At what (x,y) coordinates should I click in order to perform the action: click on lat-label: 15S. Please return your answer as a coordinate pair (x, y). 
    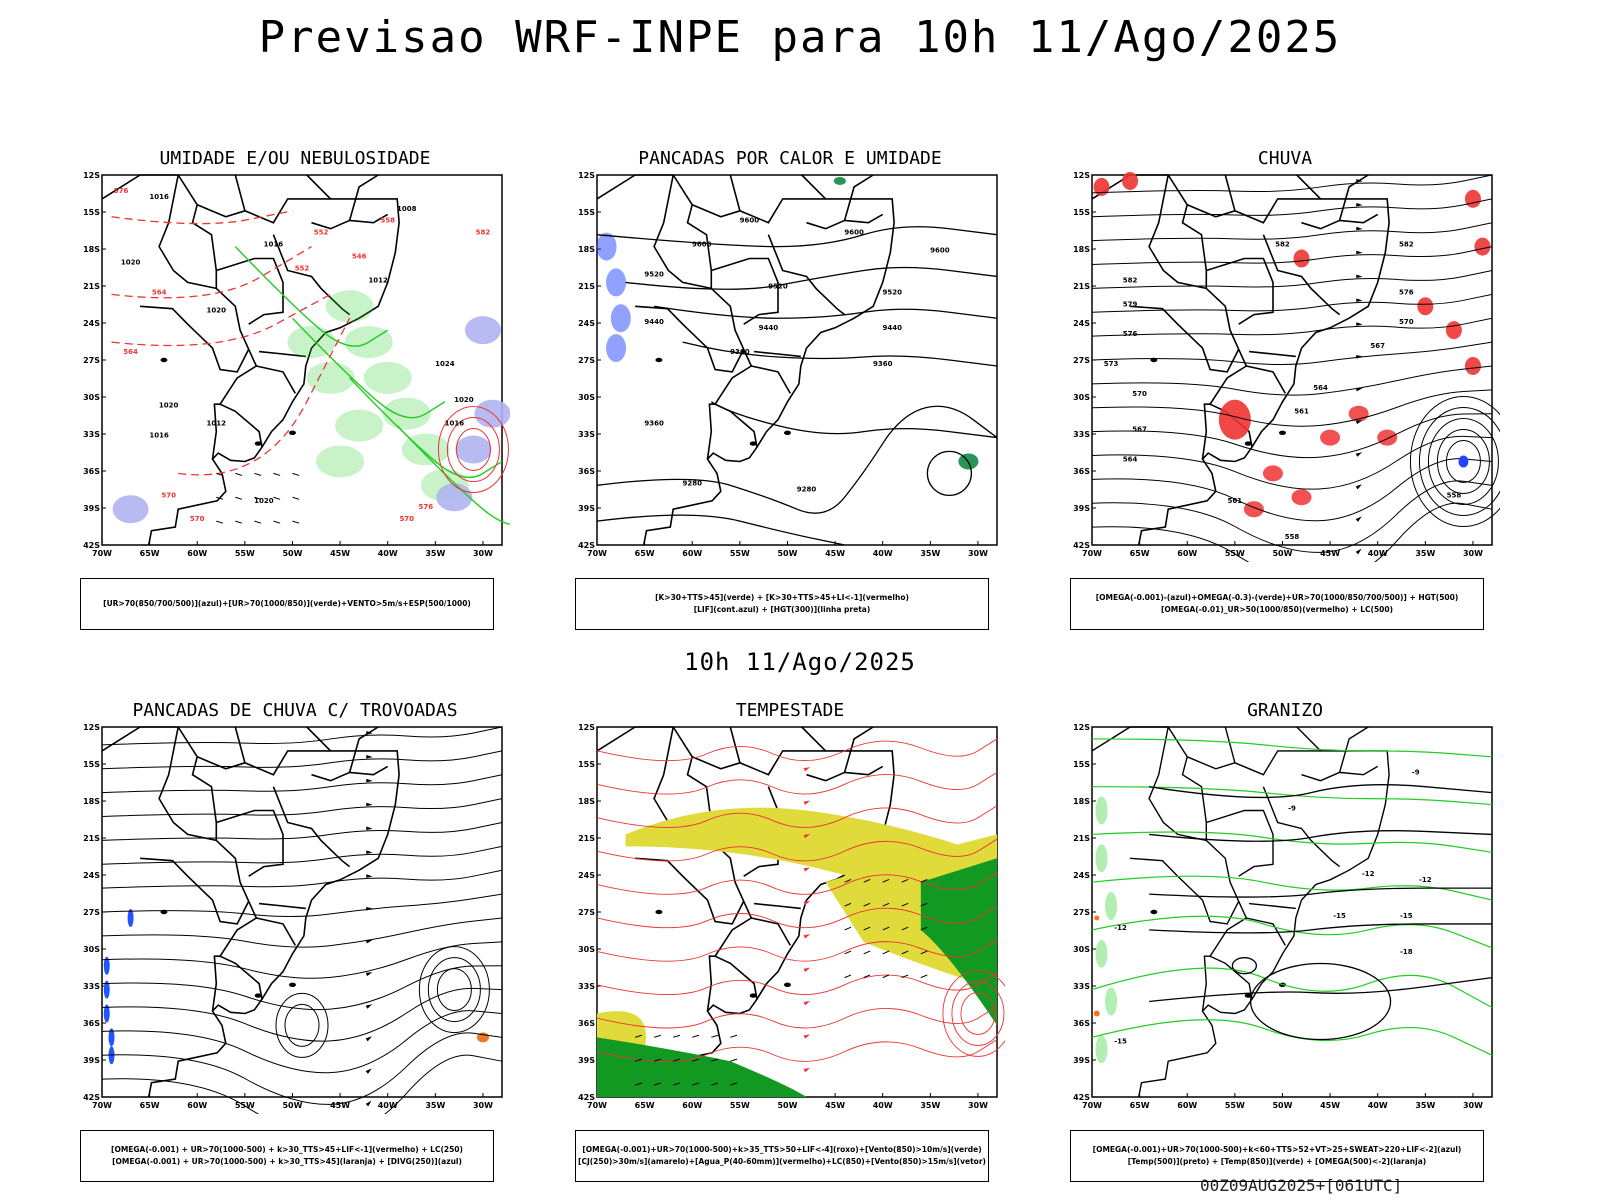
    Looking at the image, I should click on (586, 764).